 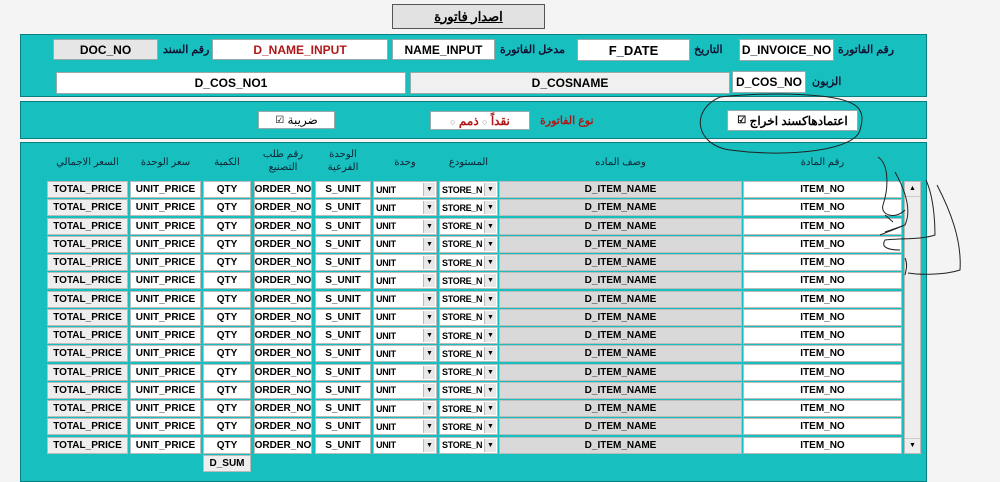 What do you see at coordinates (231, 83) in the screenshot?
I see `d-cos-no1-field: D_COS_NO1` at bounding box center [231, 83].